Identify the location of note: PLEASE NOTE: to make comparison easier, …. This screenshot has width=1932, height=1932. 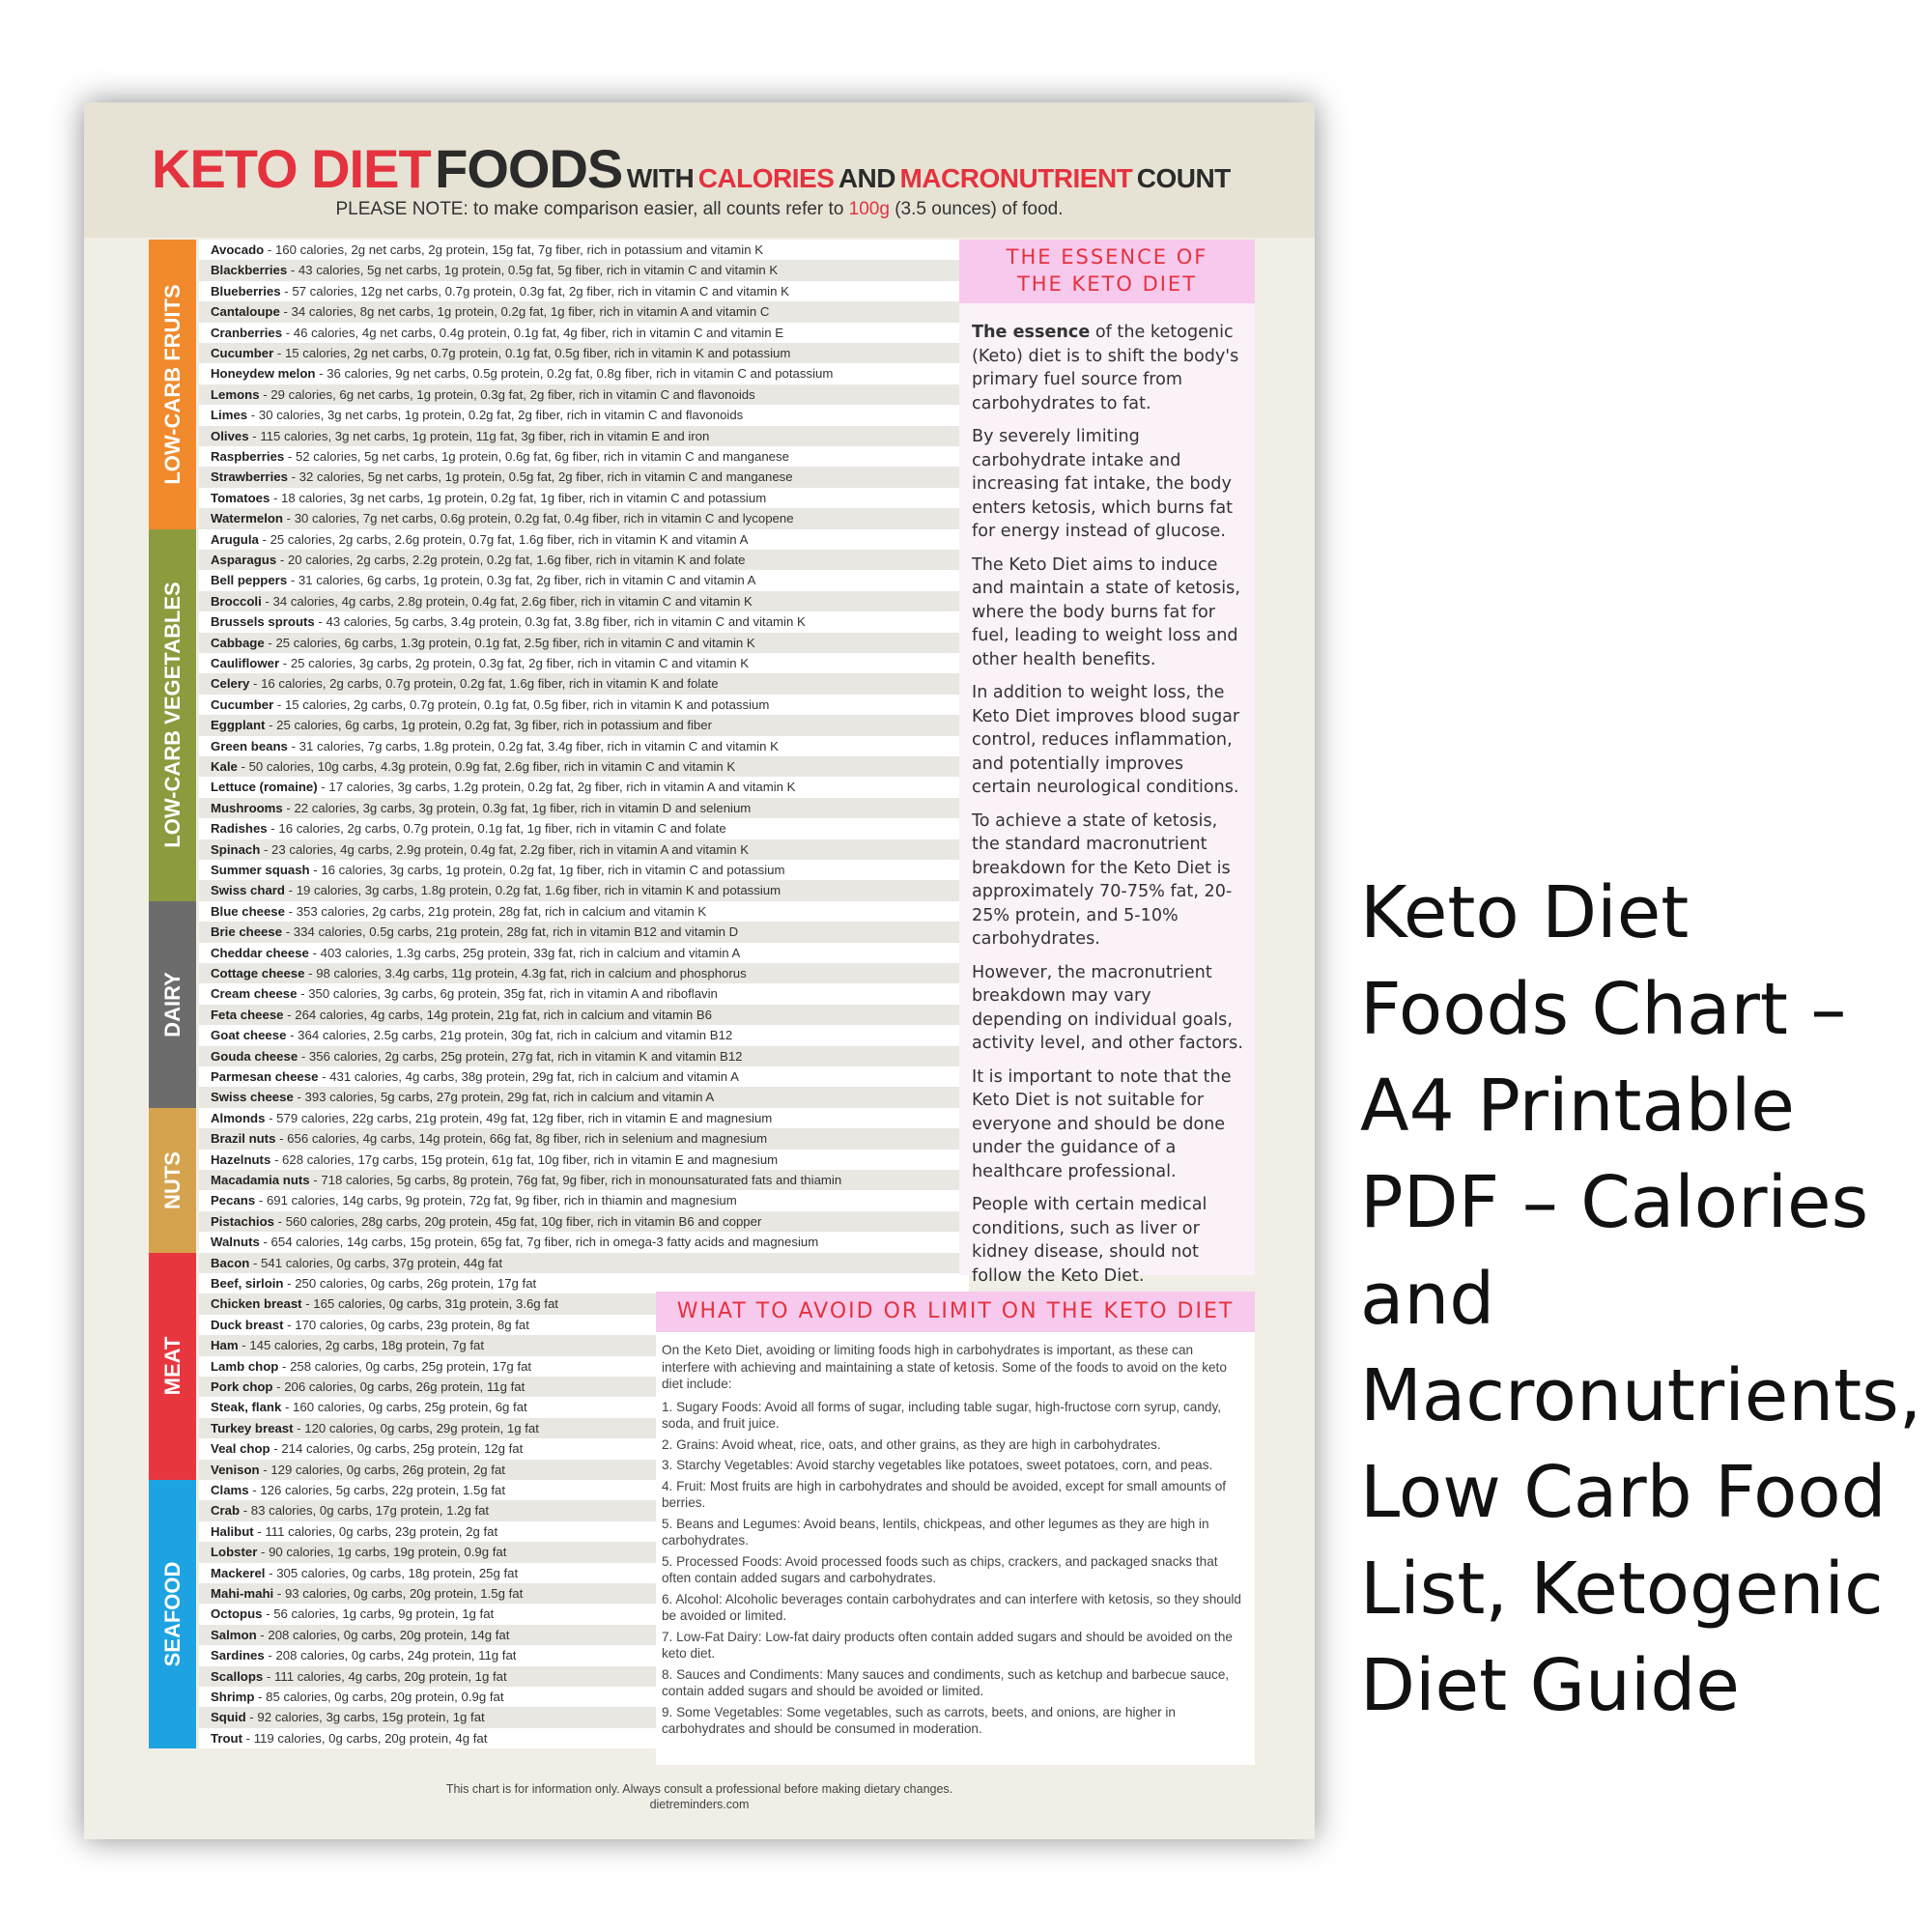
(699, 209).